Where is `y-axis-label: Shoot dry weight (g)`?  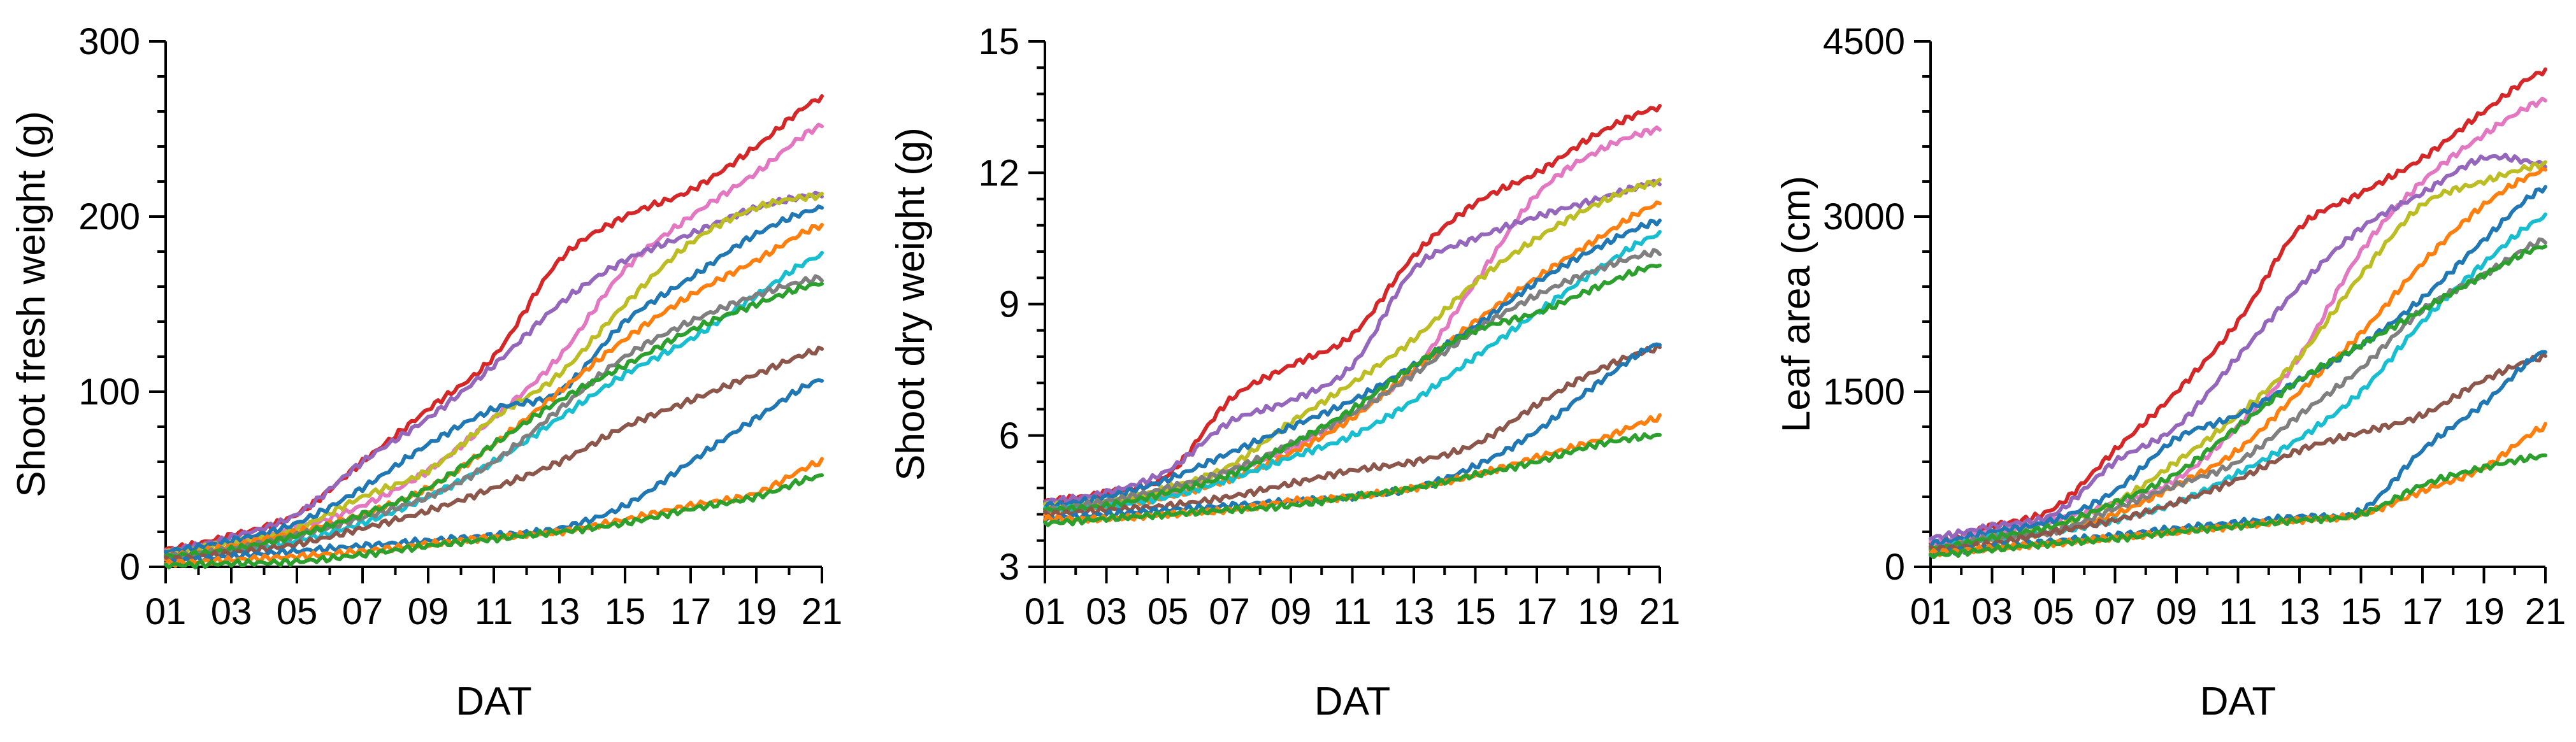
y-axis-label: Shoot dry weight (g) is located at coordinates (911, 304).